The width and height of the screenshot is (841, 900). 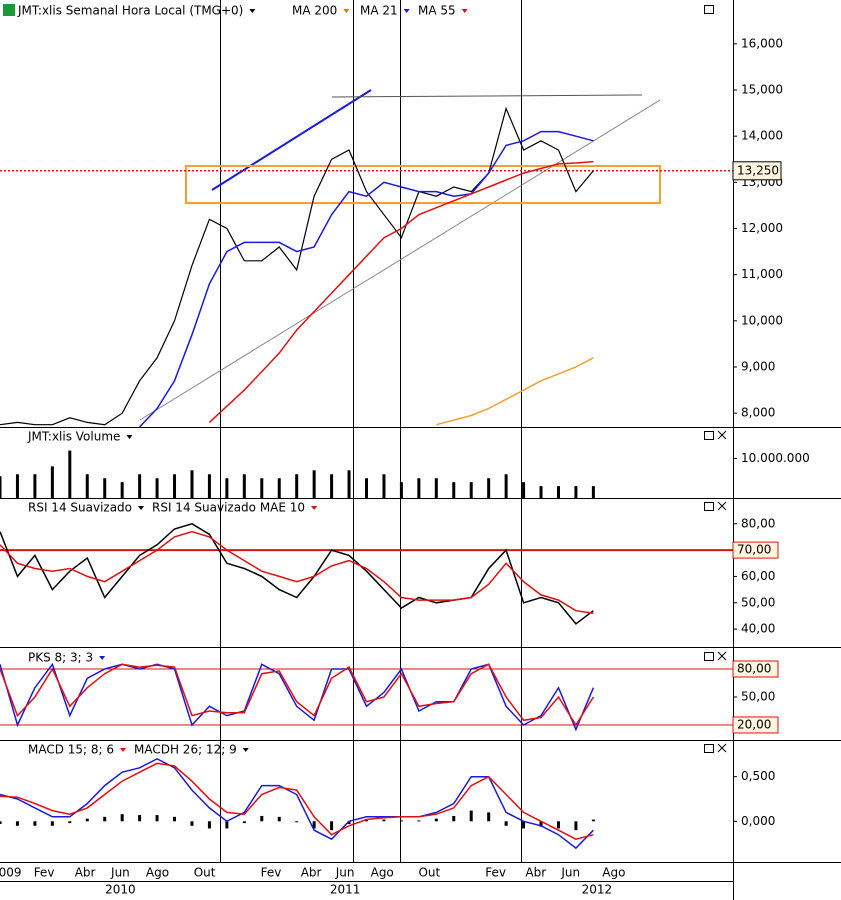 I want to click on y-tick-label: 80,00, so click(x=758, y=523).